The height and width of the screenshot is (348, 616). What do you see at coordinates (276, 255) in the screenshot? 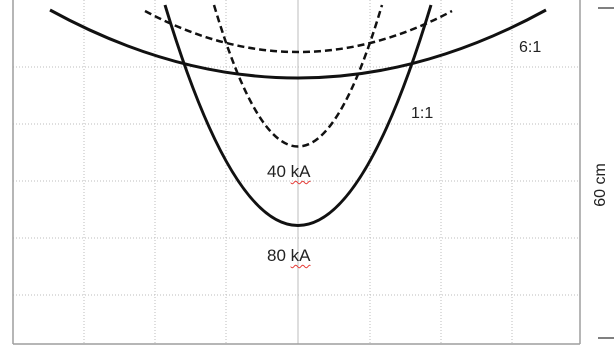
I see `label-80-ka-number: 80` at bounding box center [276, 255].